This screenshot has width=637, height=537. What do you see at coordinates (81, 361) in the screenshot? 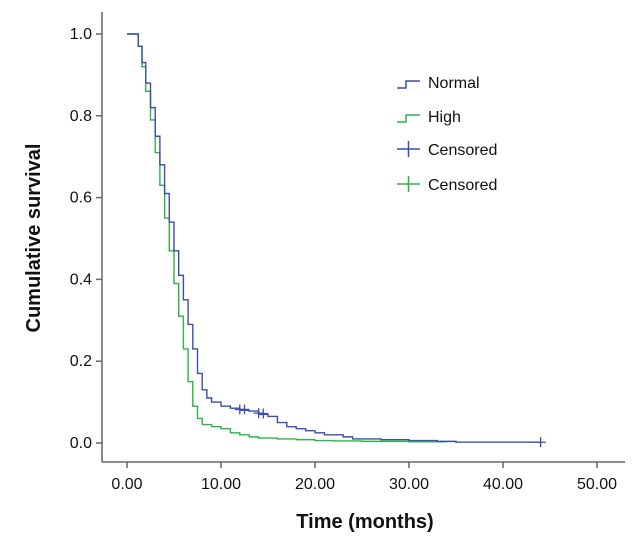
I see `y-tick-label: 0.2` at bounding box center [81, 361].